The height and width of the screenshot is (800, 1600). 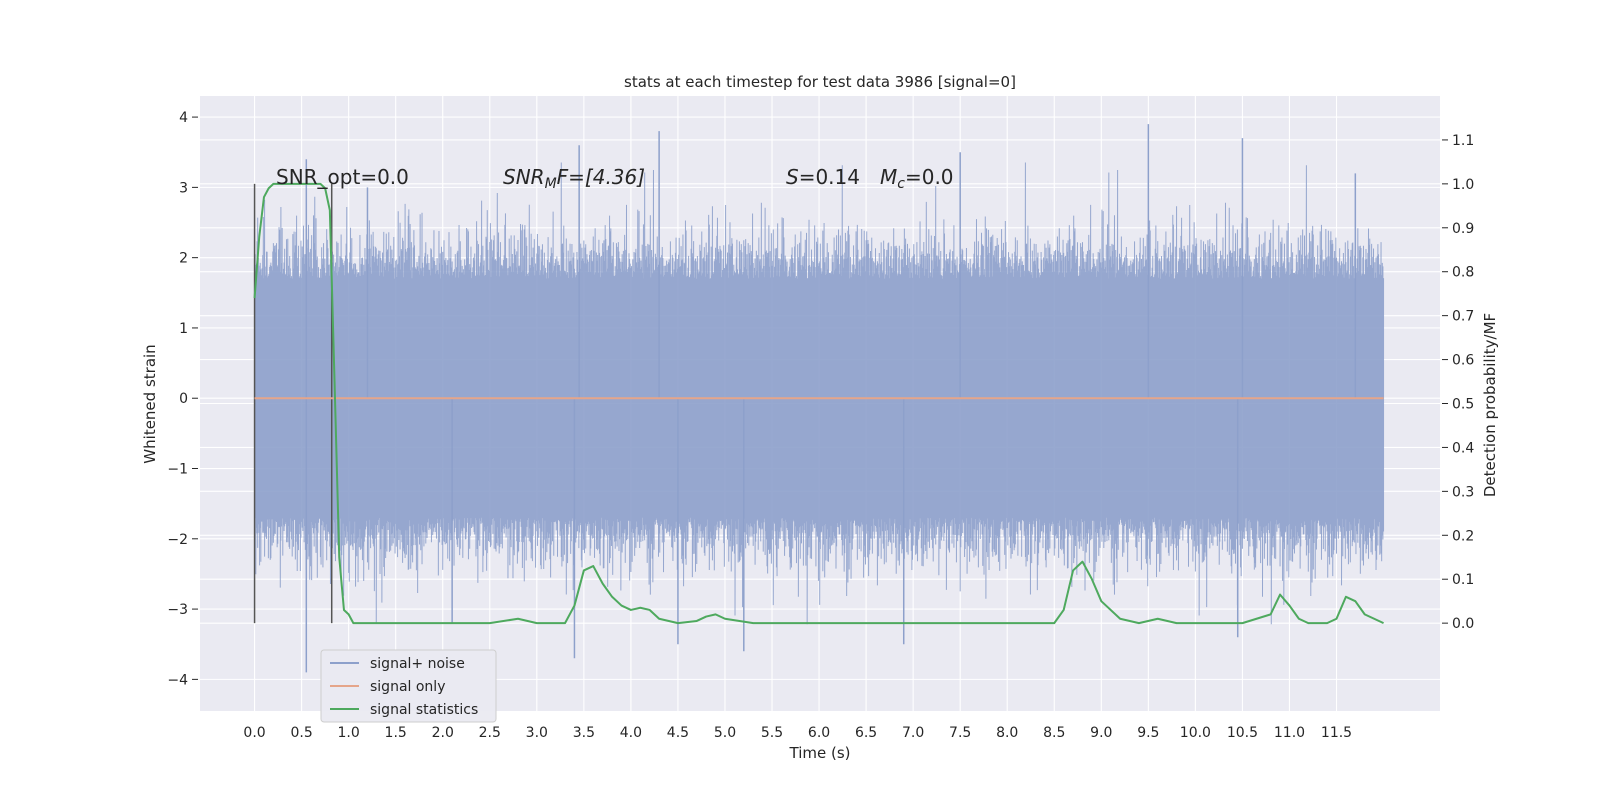 I want to click on x-tick-label: 9.5, so click(x=1148, y=733).